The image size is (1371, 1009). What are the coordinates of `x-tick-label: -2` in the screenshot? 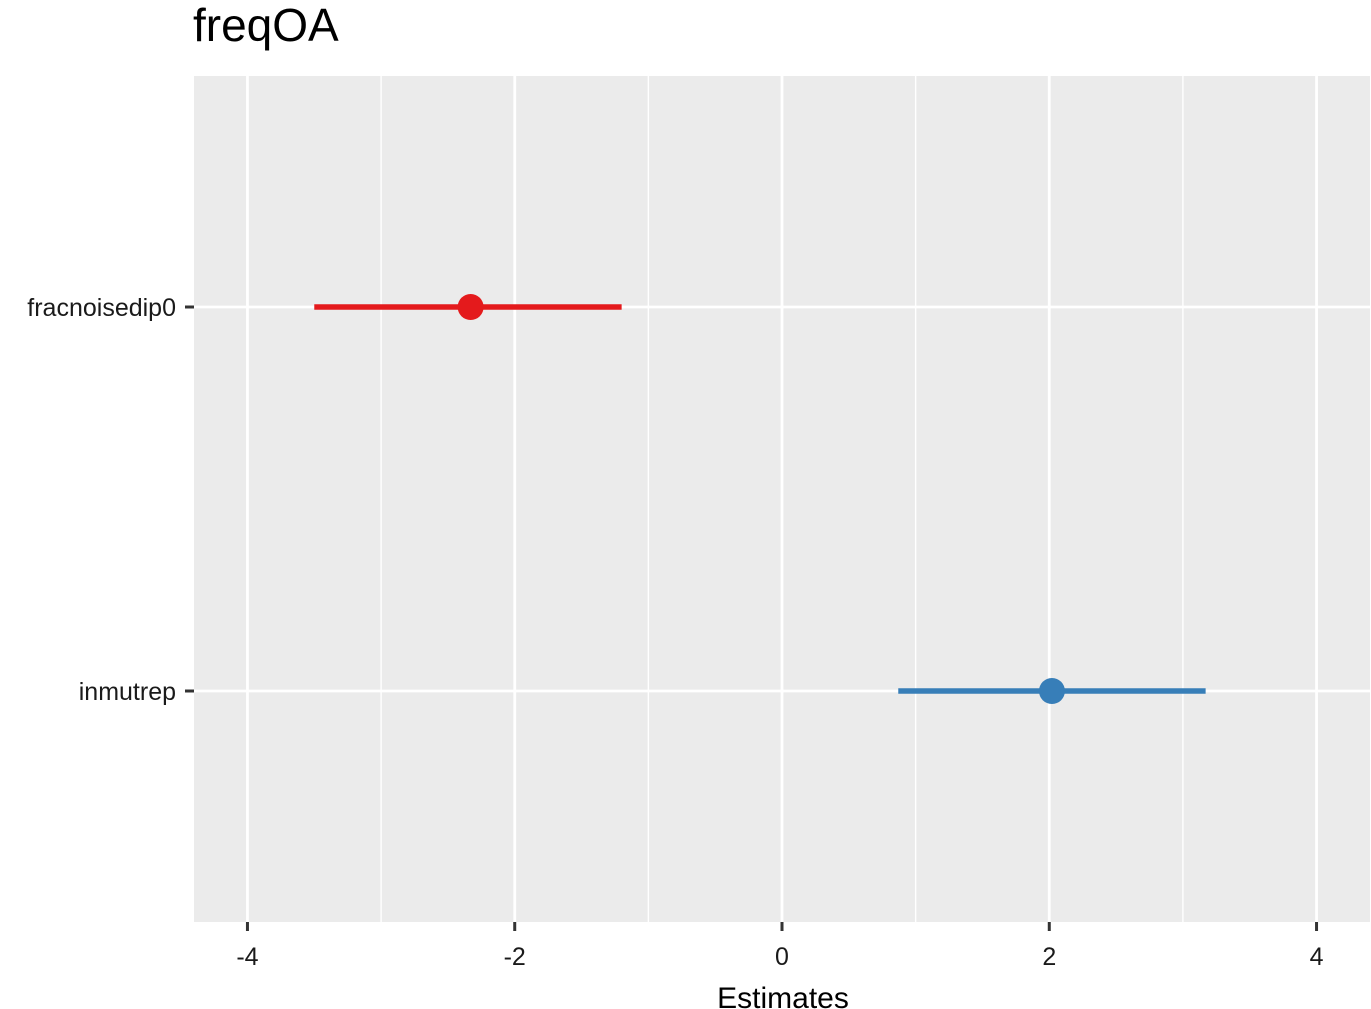 It's located at (515, 957).